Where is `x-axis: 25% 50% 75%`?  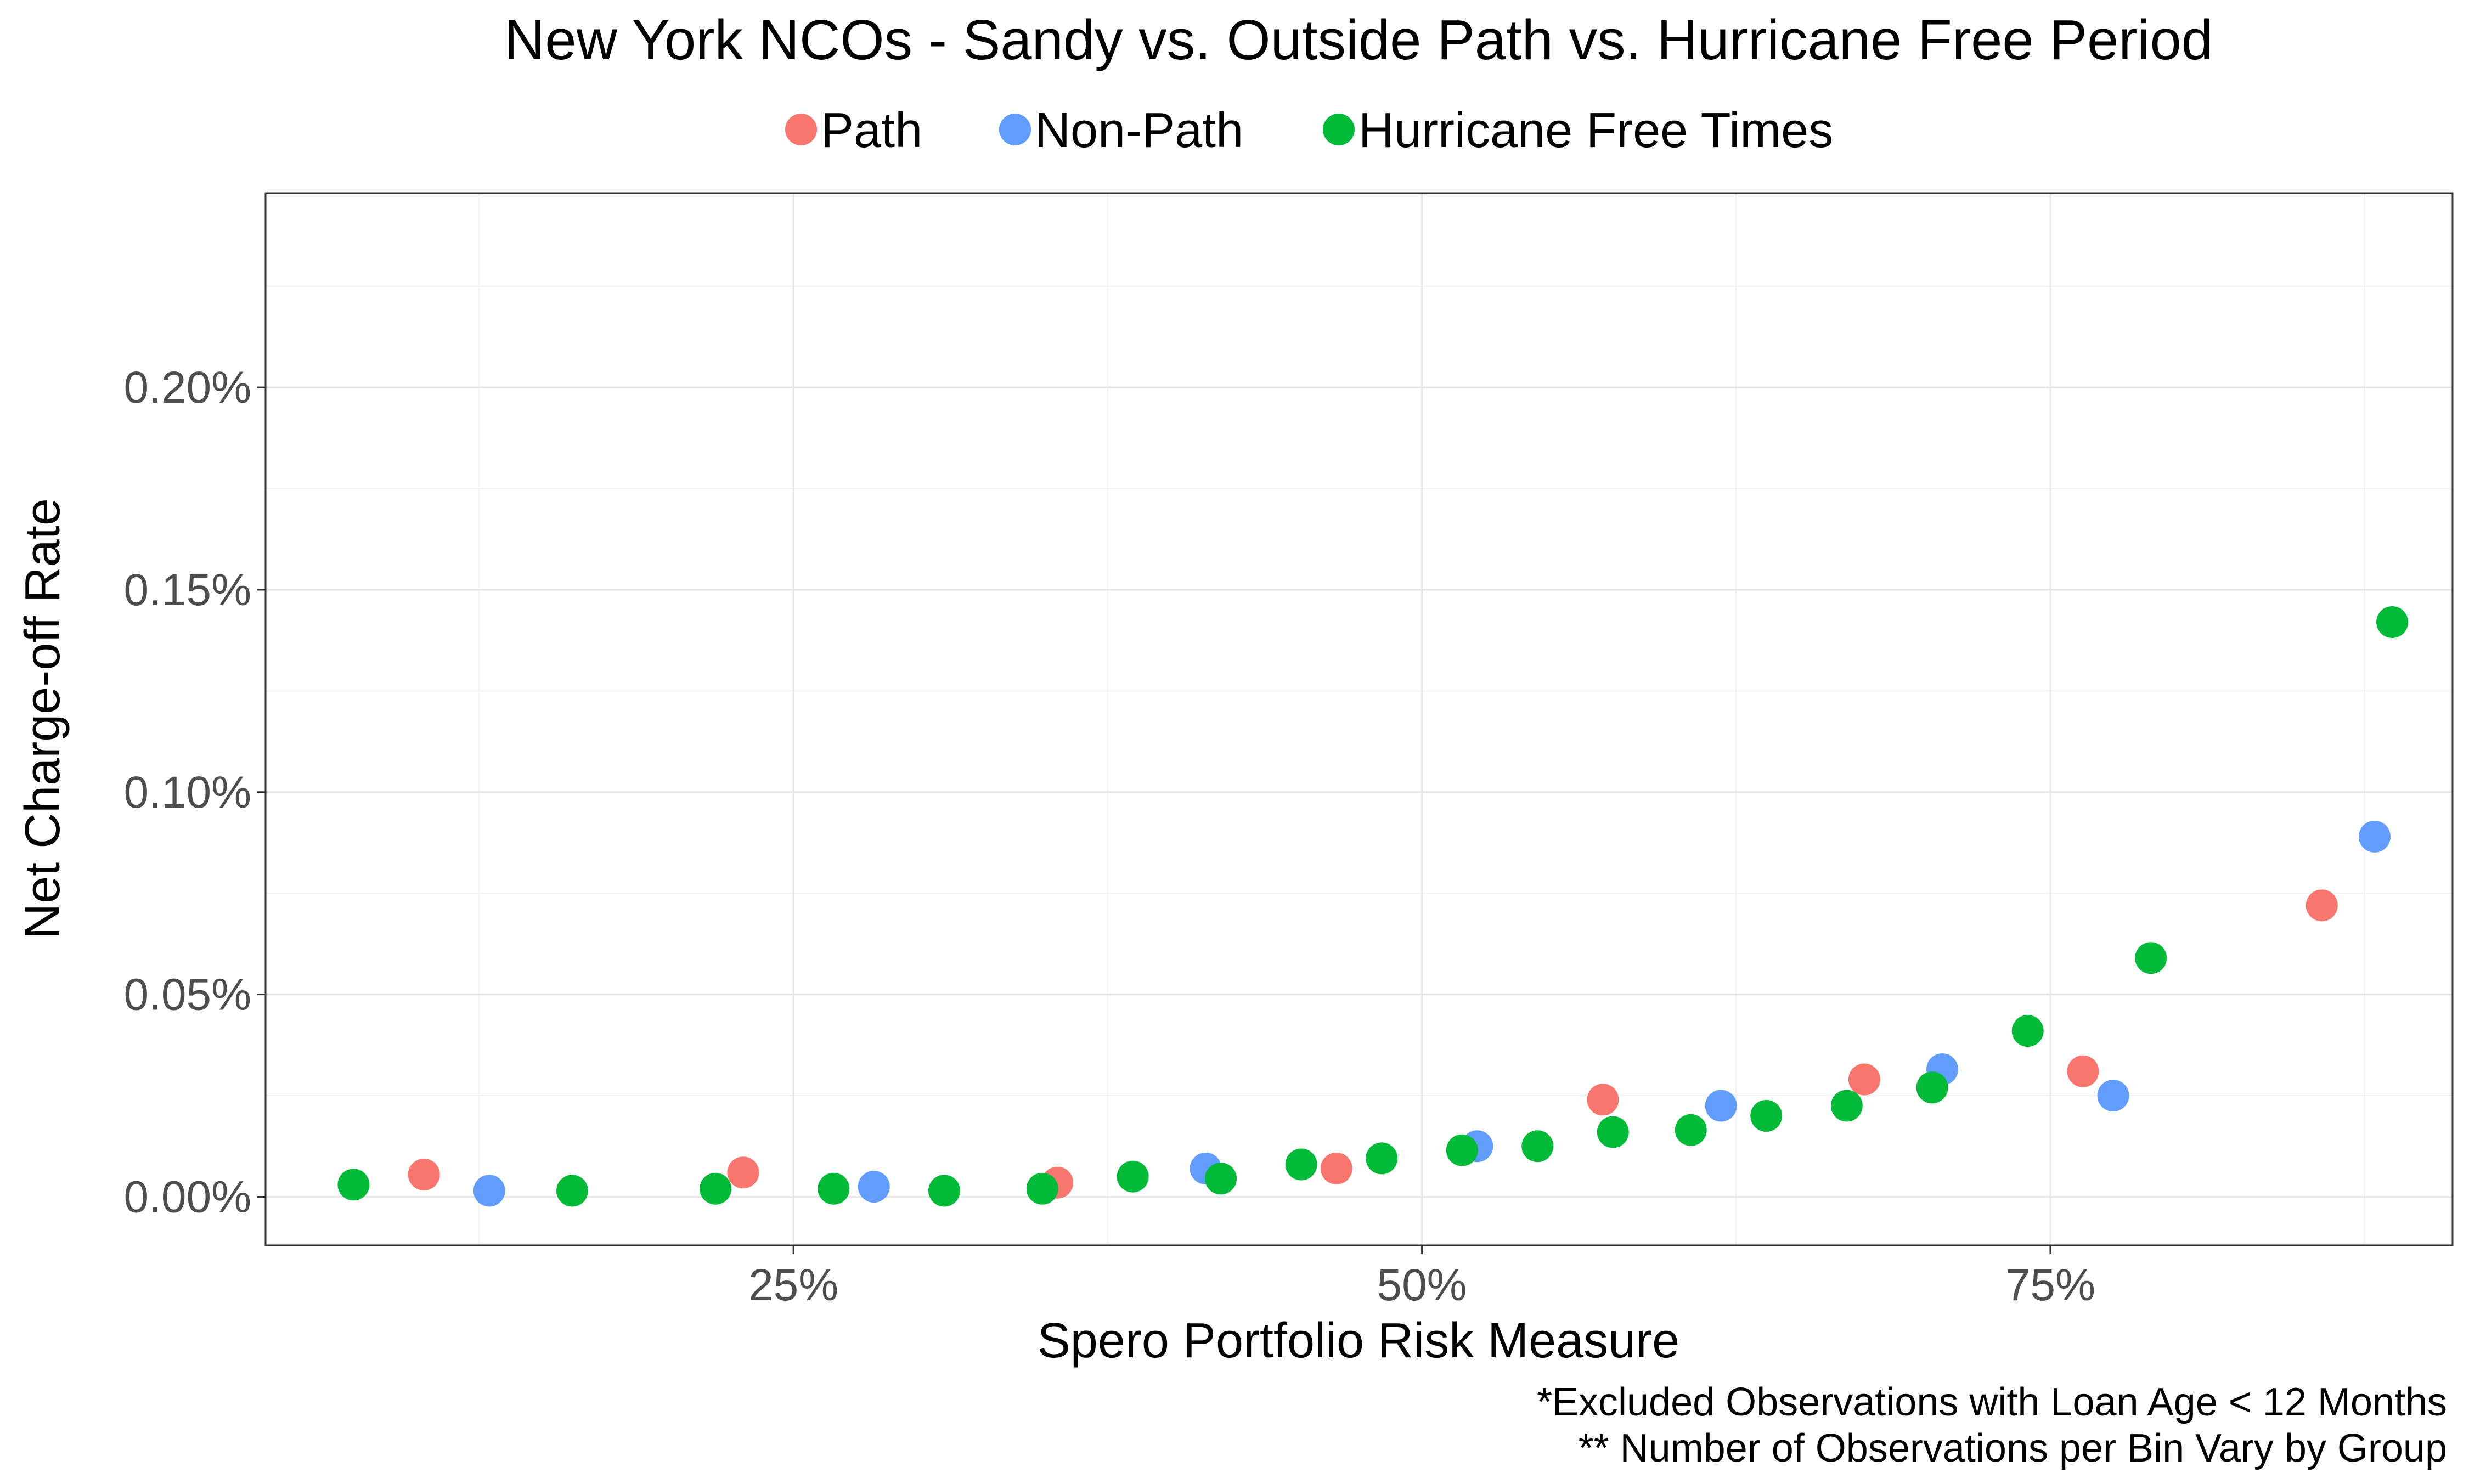 x-axis: 25% 50% 75% is located at coordinates (1421, 1277).